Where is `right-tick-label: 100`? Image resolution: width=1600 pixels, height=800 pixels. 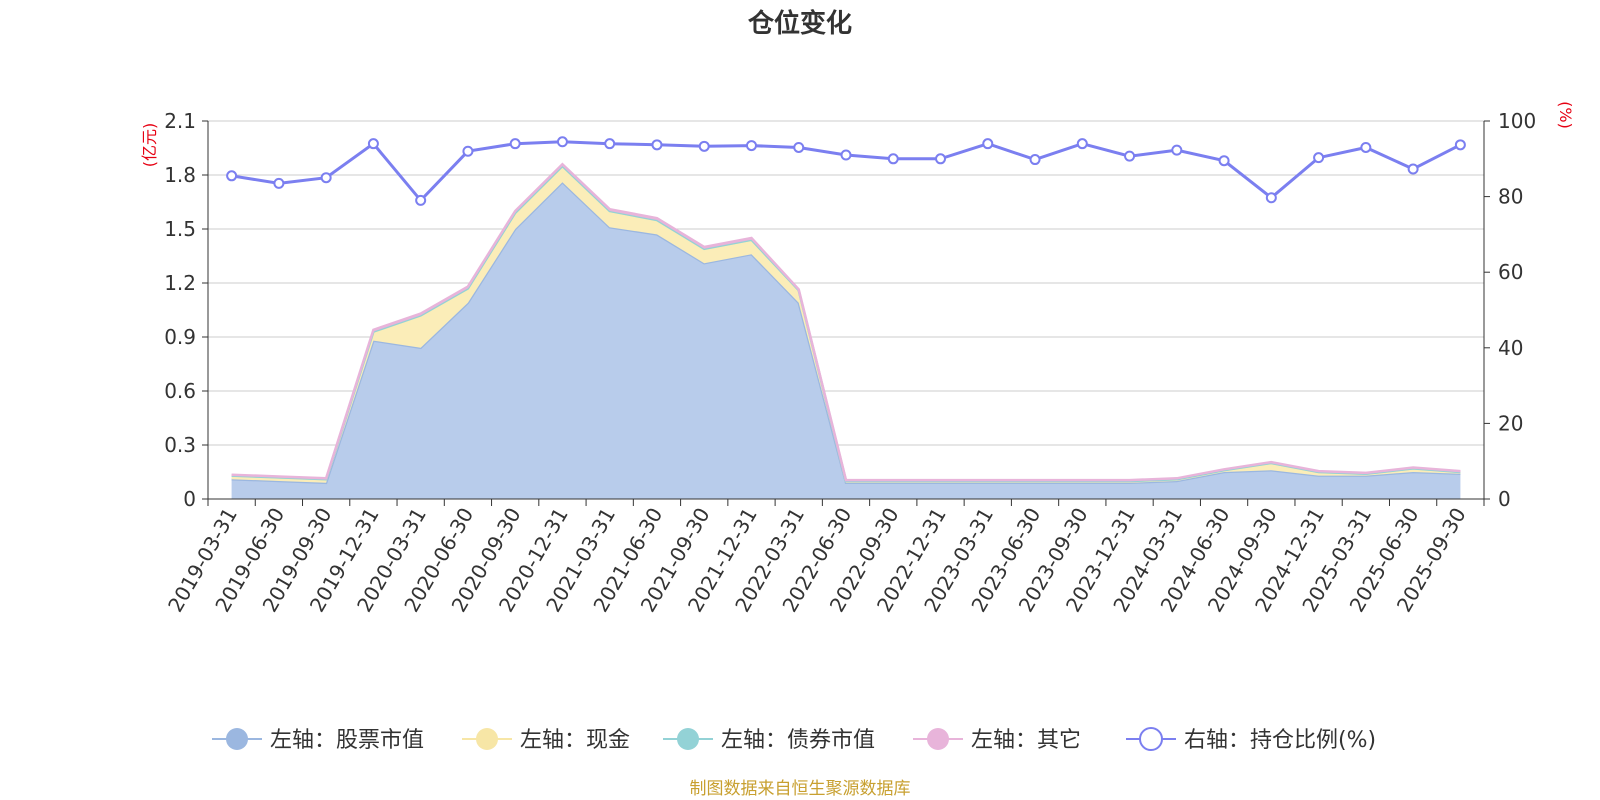
right-tick-label: 100 is located at coordinates (1517, 121).